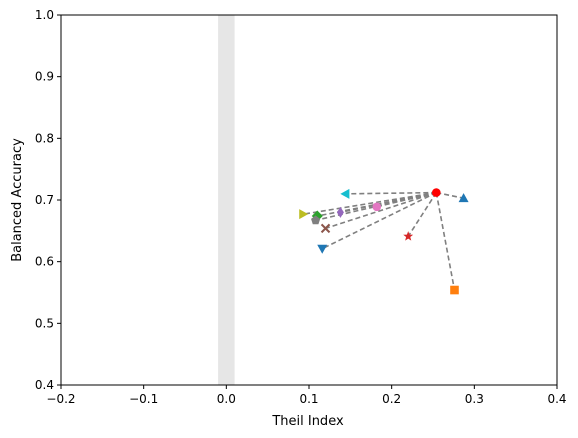 The height and width of the screenshot is (438, 578). Describe the element at coordinates (44, 77) in the screenshot. I see `y-tick-label: 0.9` at that location.